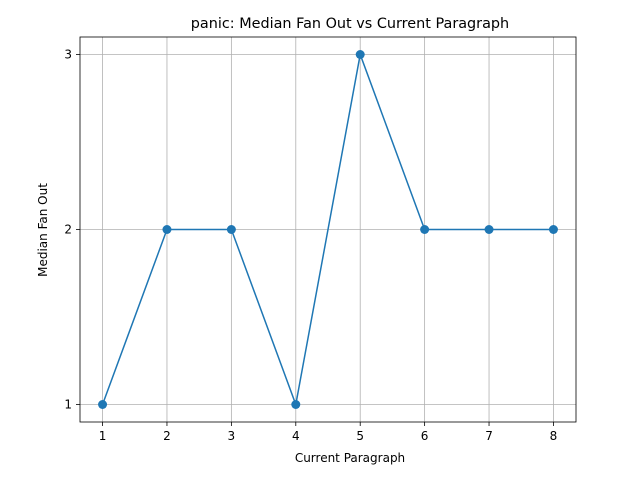  I want to click on x-tick-label: 5, so click(360, 436).